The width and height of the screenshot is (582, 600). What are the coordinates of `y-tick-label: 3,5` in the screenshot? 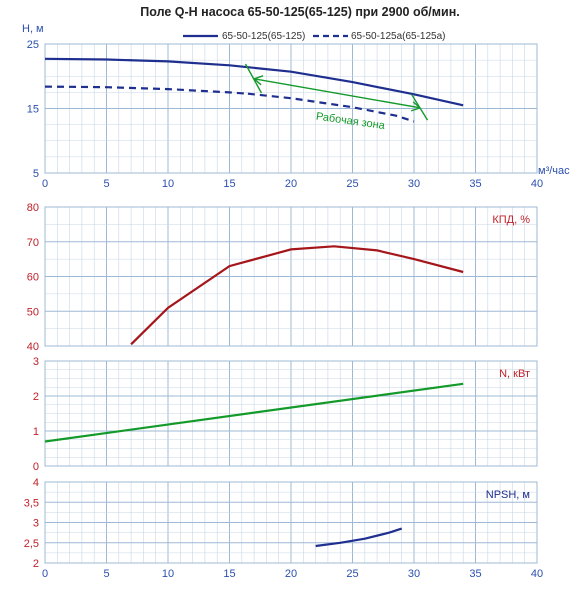 It's located at (31, 503).